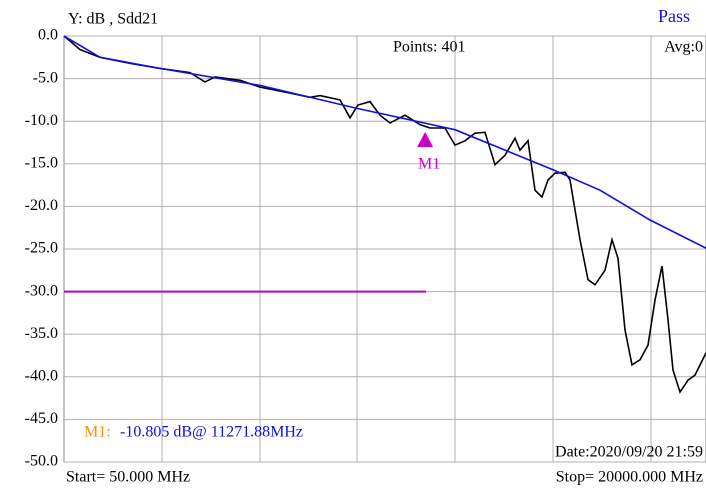 This screenshot has height=491, width=706. What do you see at coordinates (41, 248) in the screenshot?
I see `y-tick-label: -25.0` at bounding box center [41, 248].